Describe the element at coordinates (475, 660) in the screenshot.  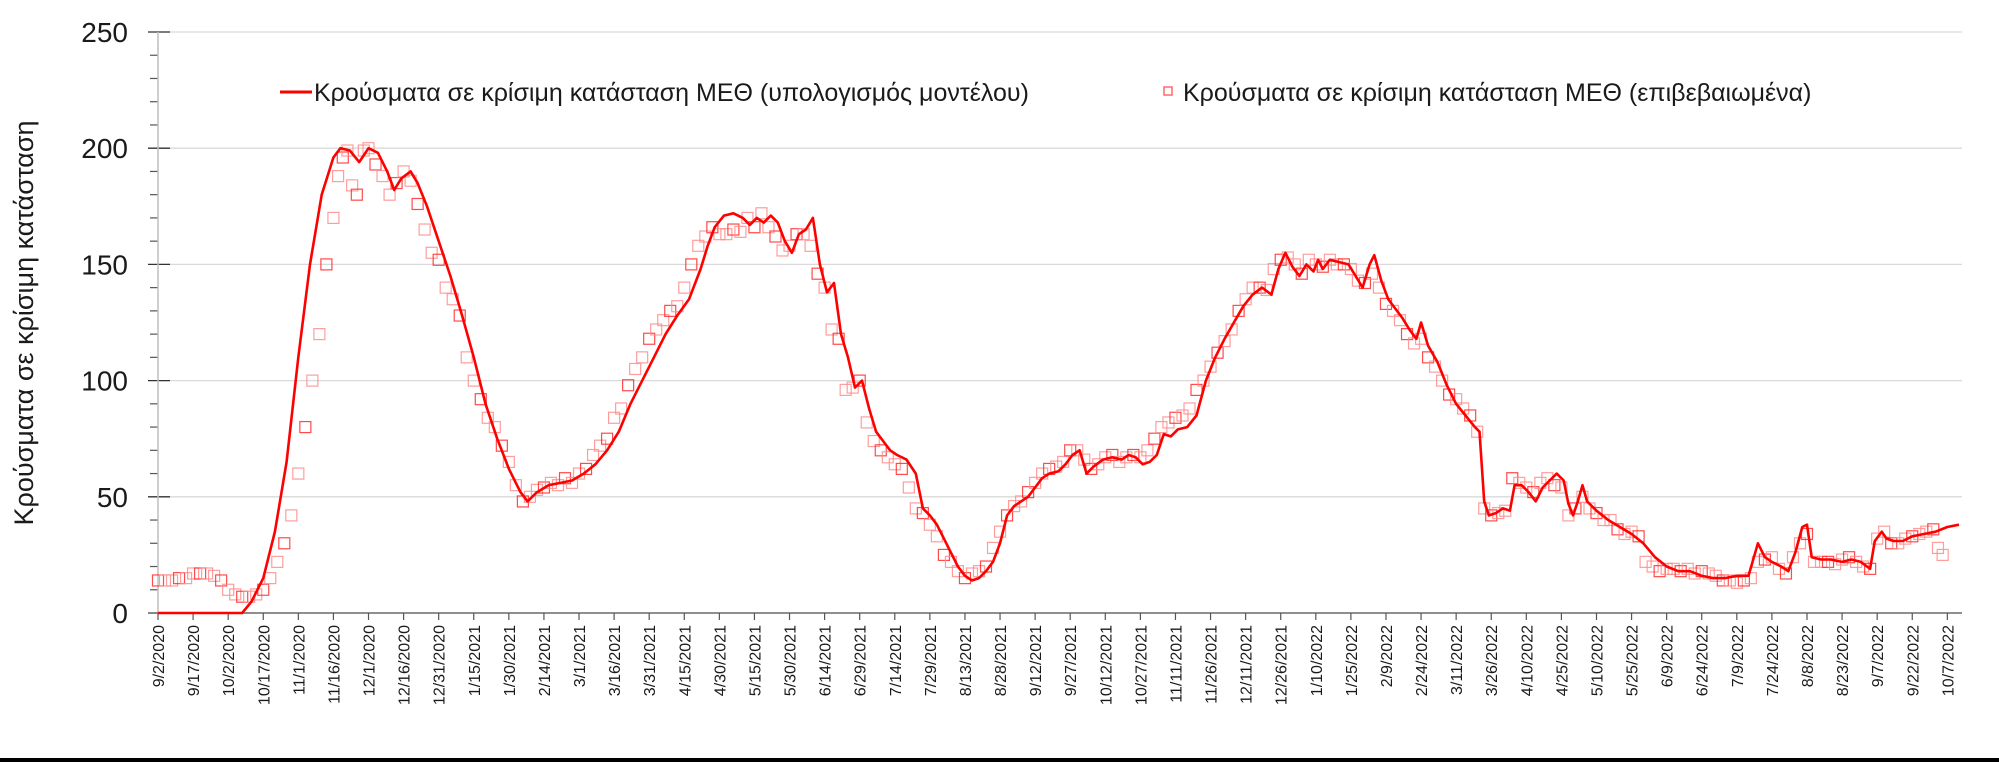
I see `x-tick-label: 1/15/2021` at that location.